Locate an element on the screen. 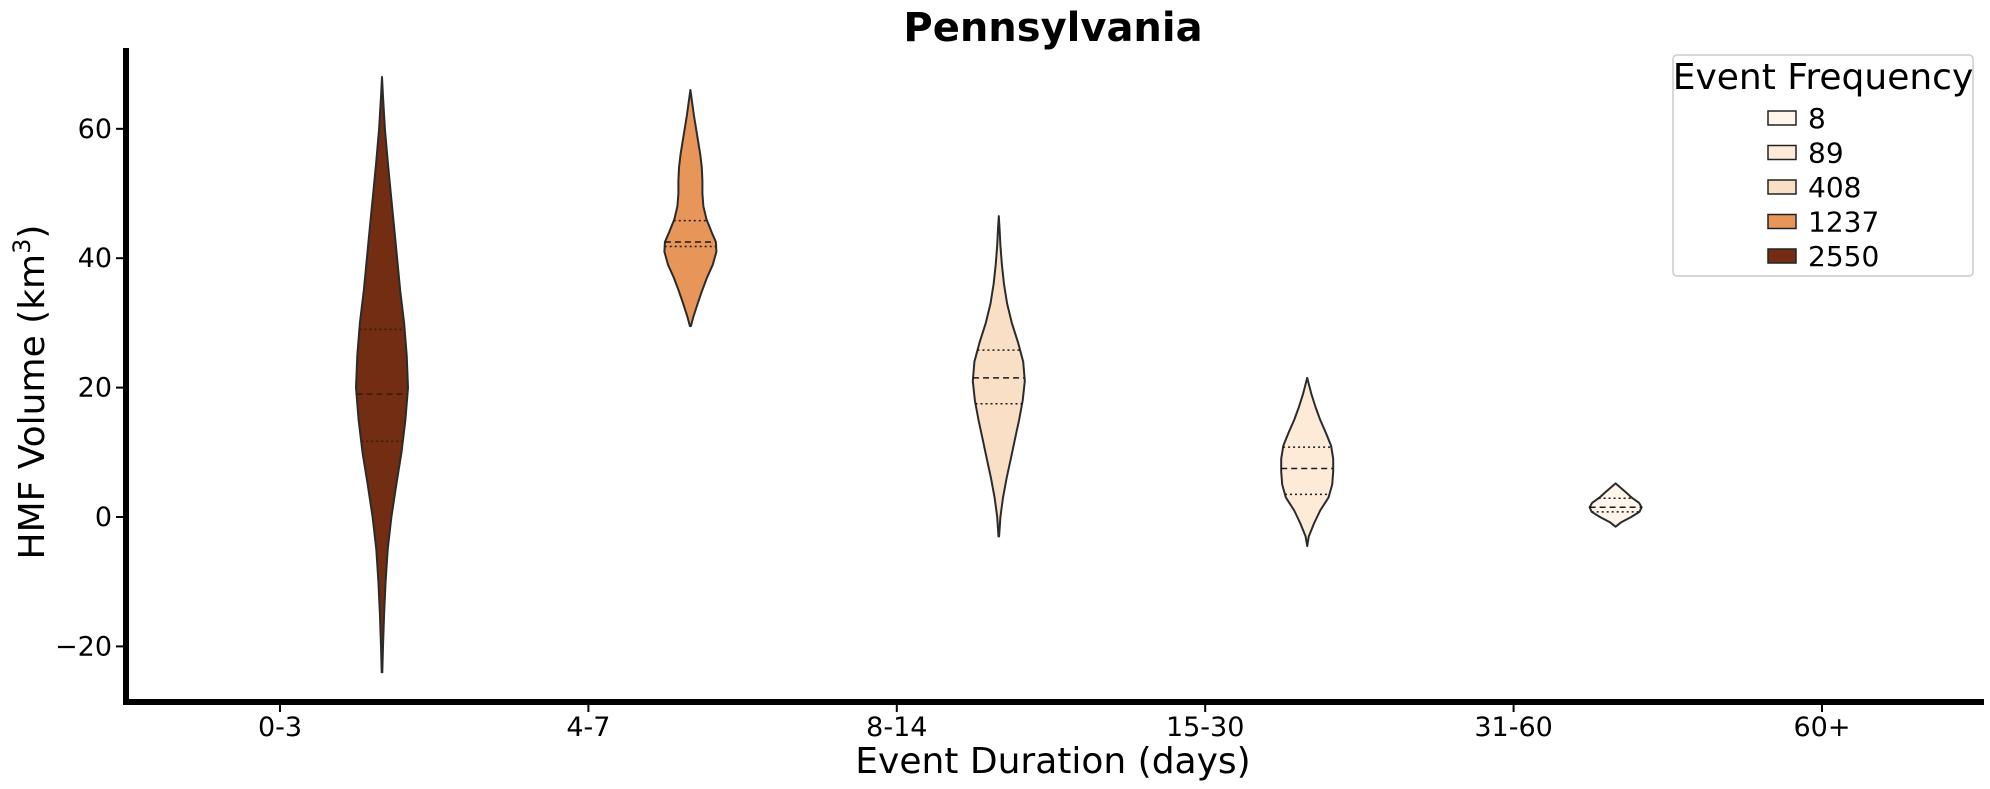  legend-label: 2550 is located at coordinates (1843, 256).